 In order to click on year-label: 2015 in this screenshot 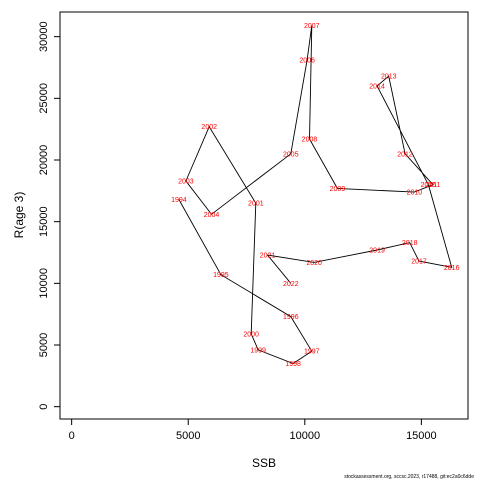, I will do `click(429, 185)`.